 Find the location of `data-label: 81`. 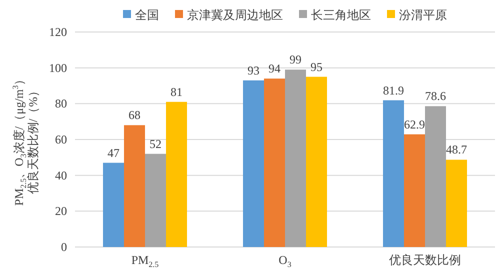

data-label: 81 is located at coordinates (176, 91).